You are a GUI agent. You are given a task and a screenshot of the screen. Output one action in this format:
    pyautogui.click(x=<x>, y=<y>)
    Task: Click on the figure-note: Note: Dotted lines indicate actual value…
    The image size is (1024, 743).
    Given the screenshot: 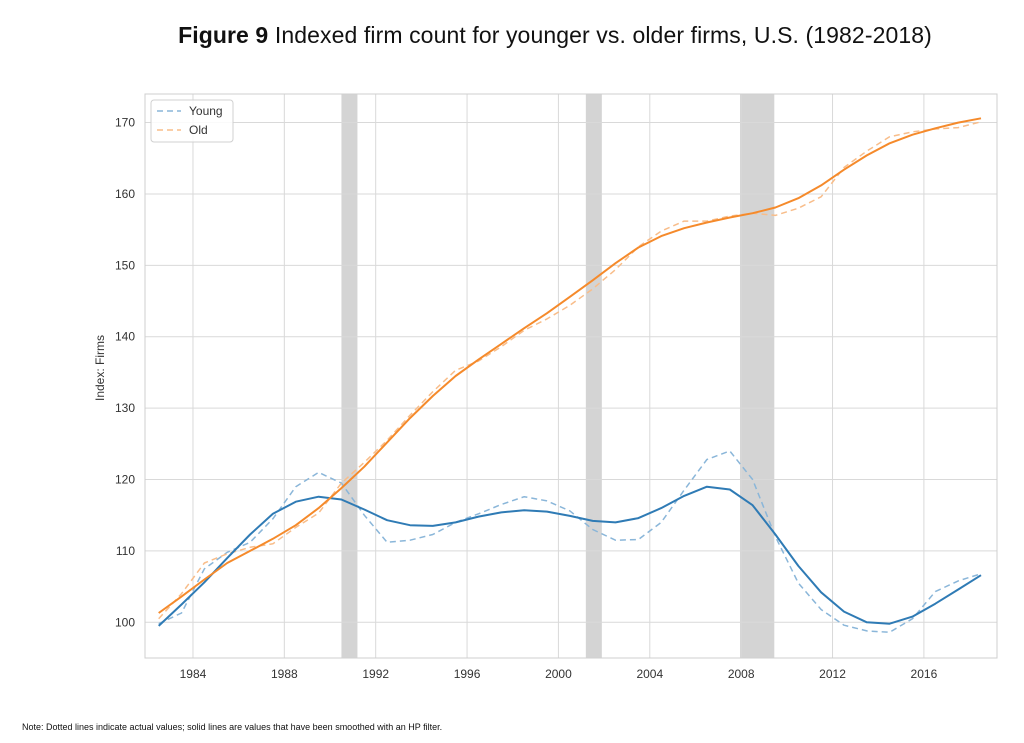 What is the action you would take?
    pyautogui.click(x=232, y=727)
    